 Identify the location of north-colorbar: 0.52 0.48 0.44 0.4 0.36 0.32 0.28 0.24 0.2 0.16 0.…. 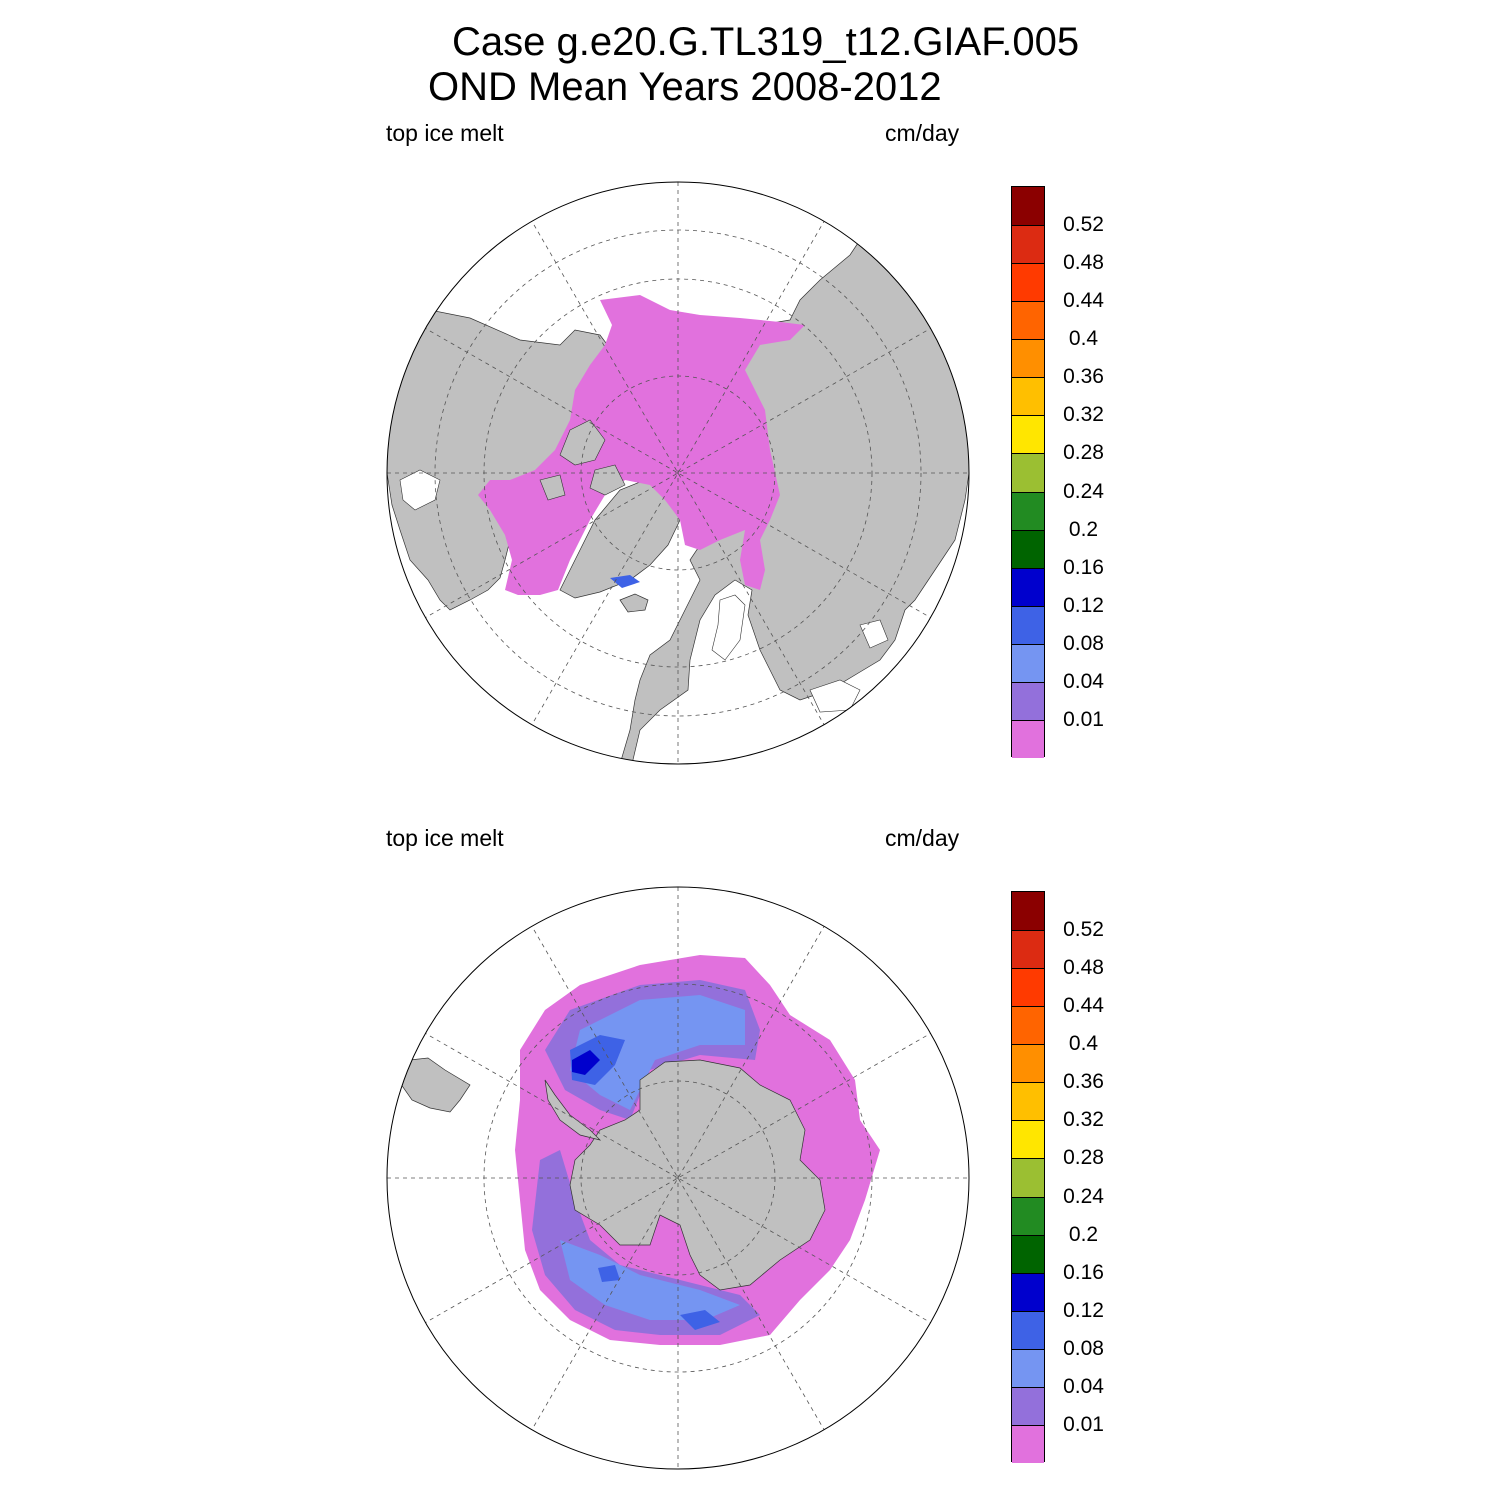
(1057, 472).